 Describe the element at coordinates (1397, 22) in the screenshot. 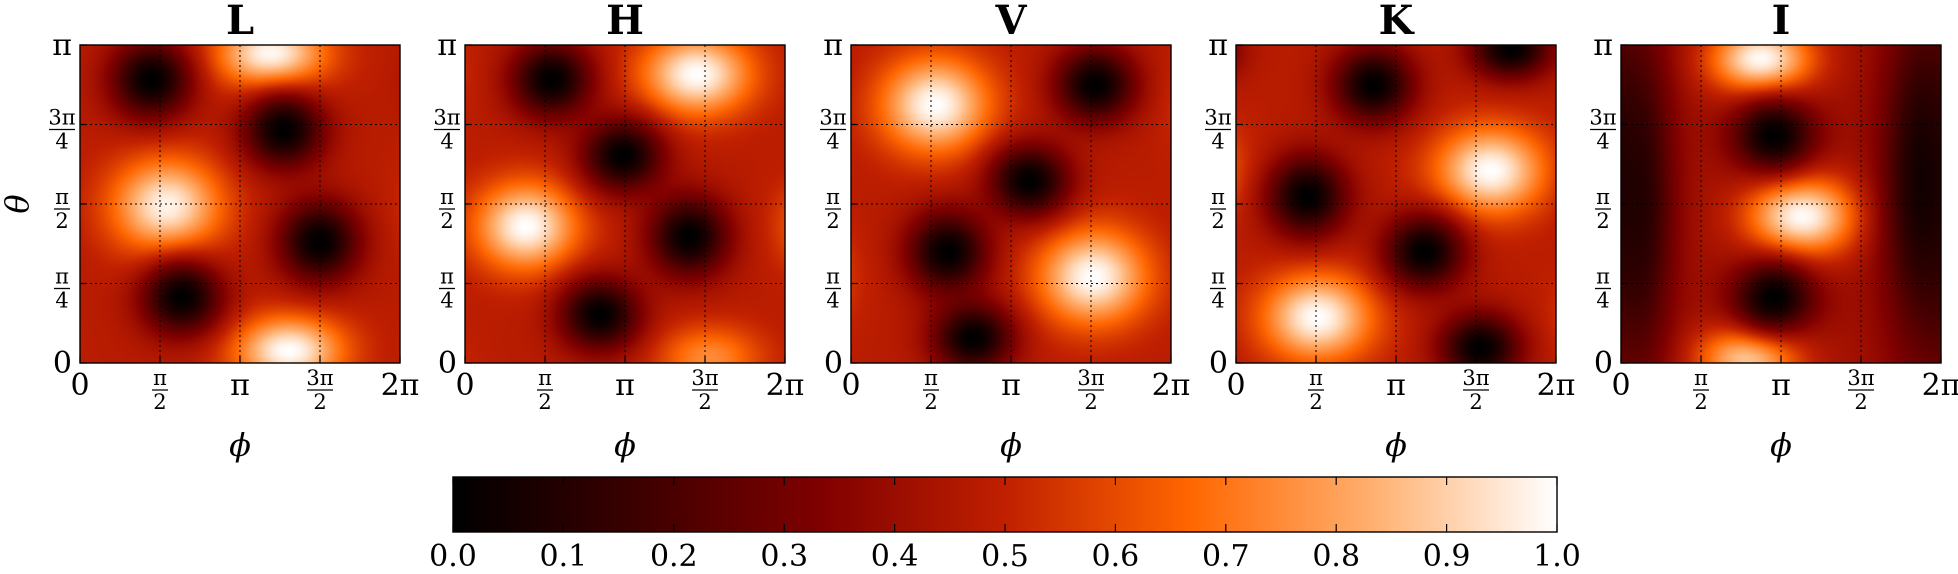

I see `panel-title: K` at that location.